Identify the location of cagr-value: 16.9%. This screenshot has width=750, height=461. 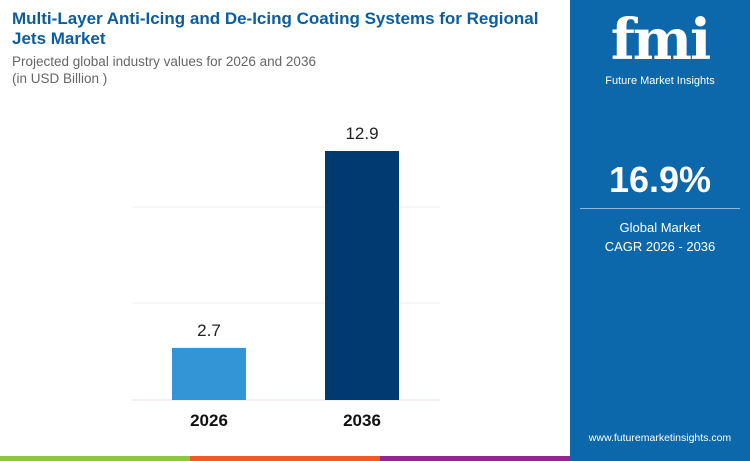
(660, 179).